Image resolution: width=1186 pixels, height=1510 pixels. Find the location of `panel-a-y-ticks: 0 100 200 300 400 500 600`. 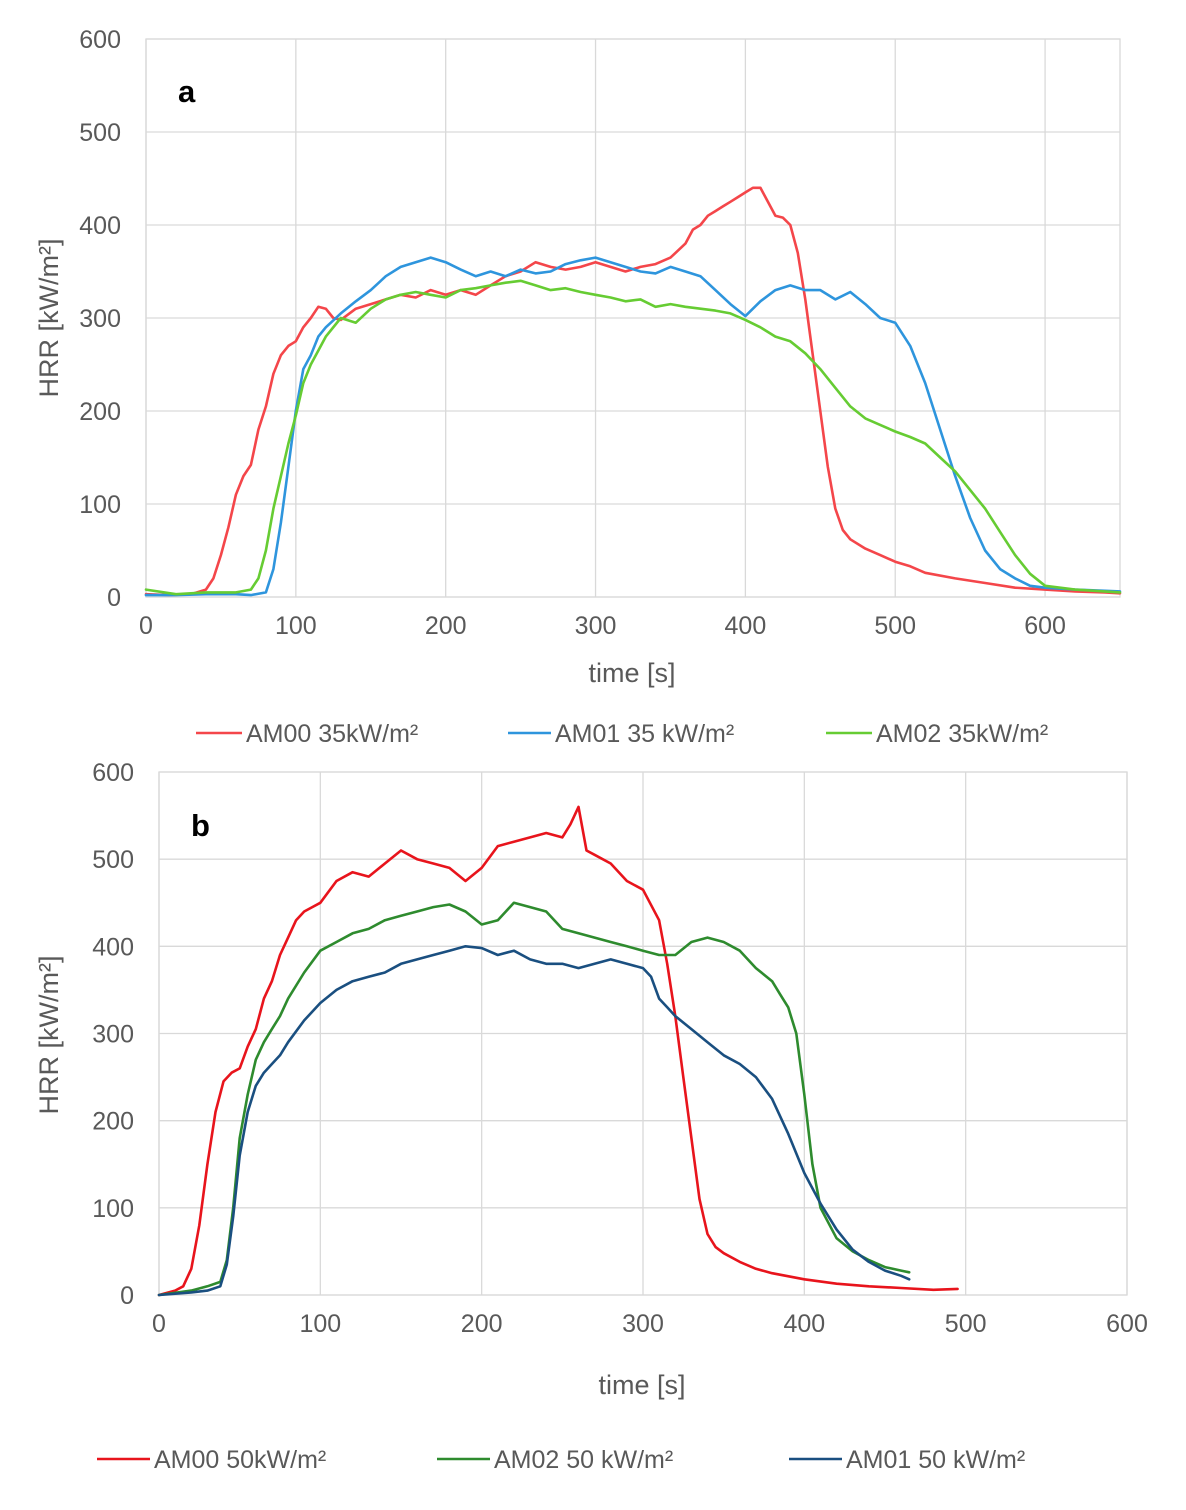

panel-a-y-ticks: 0 100 200 300 400 500 600 is located at coordinates (100, 319).